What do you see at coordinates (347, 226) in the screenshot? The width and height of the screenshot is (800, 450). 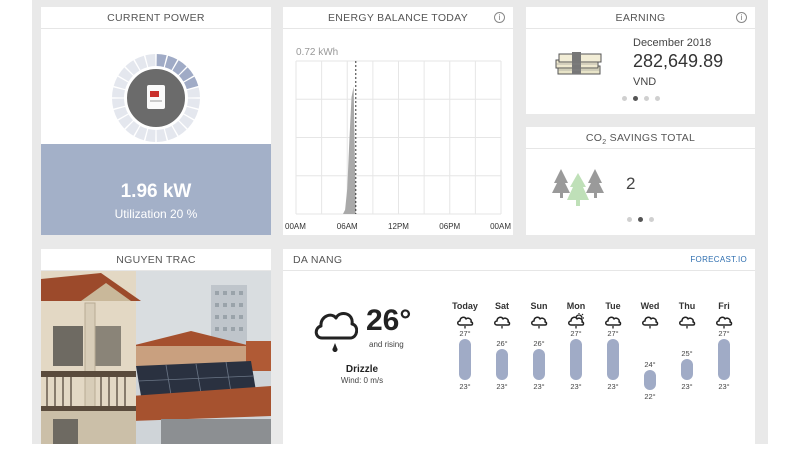 I see `x-tick-label: 06AM` at bounding box center [347, 226].